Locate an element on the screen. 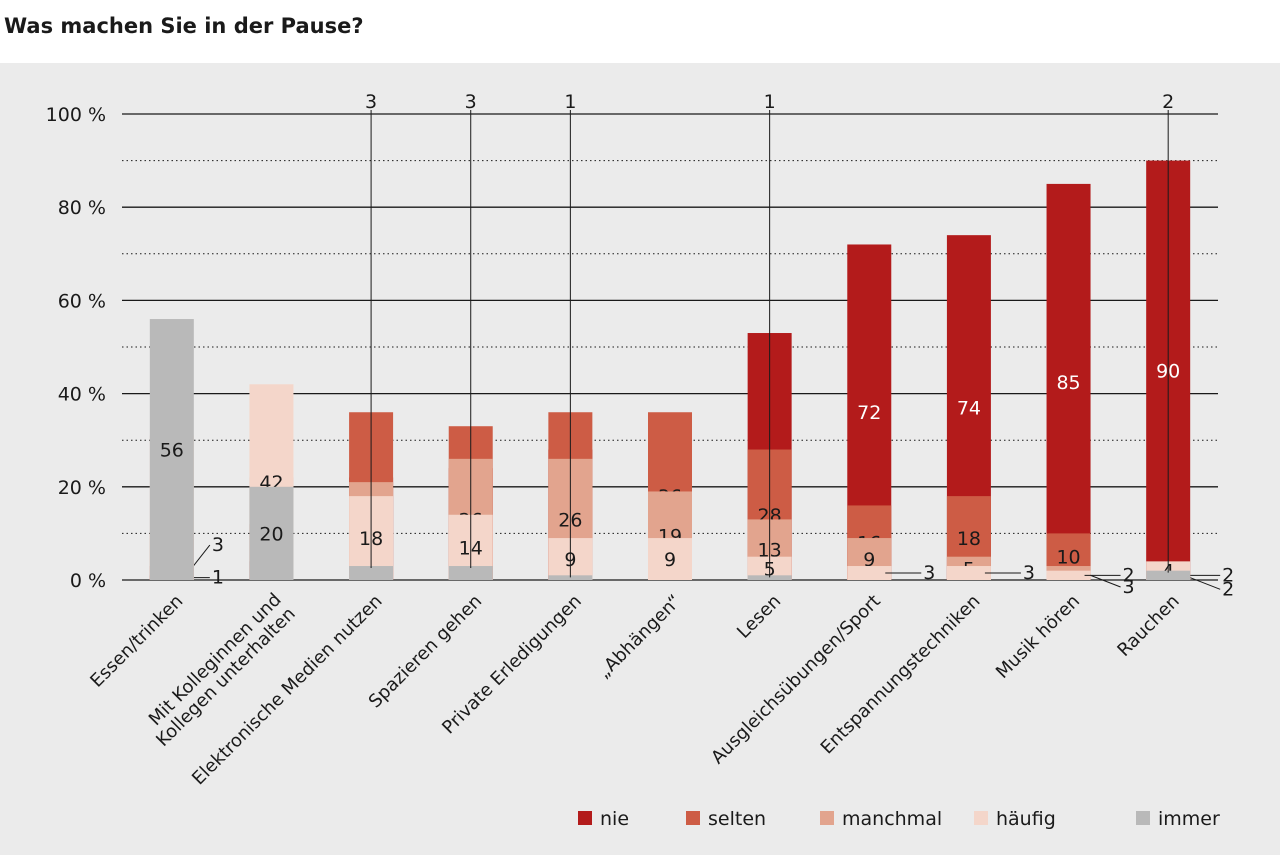  y-tick-label: 40 % is located at coordinates (82, 395).